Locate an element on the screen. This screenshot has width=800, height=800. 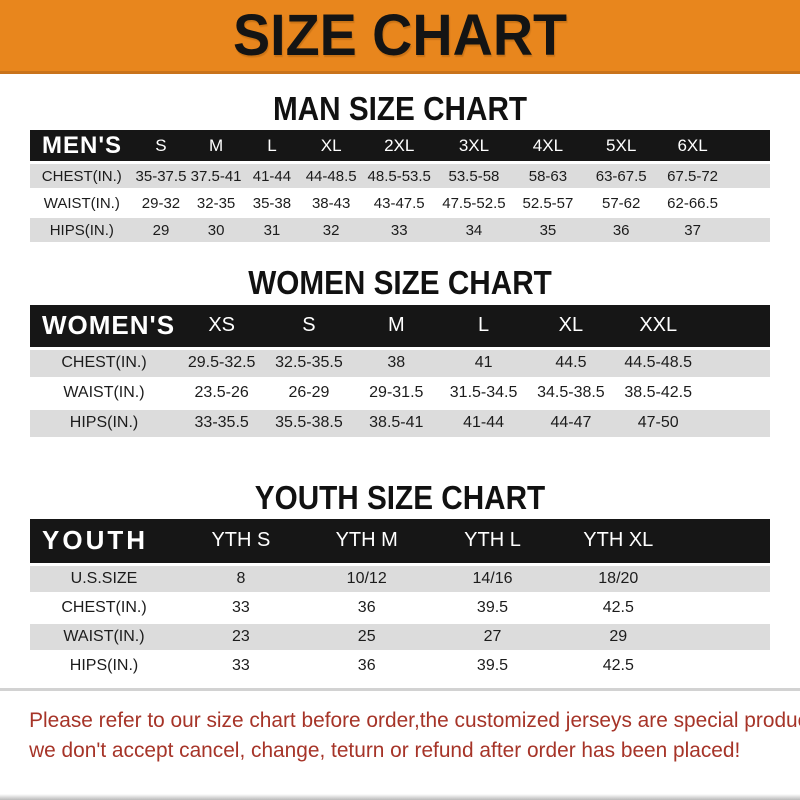
data-cell: 63-67.5 is located at coordinates (621, 176).